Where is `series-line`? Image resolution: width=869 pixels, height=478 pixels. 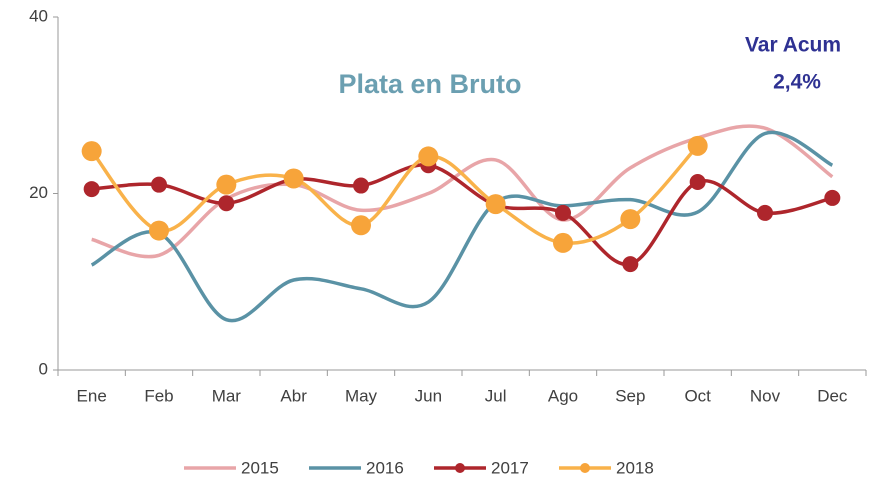
series-line is located at coordinates (394, 195).